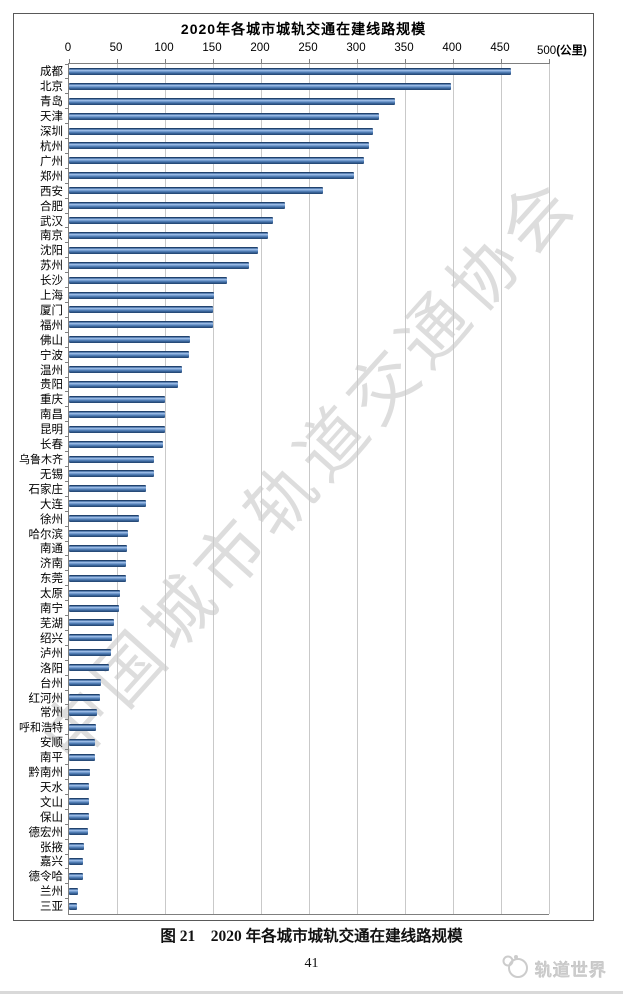 The image size is (623, 994). Describe the element at coordinates (51, 802) in the screenshot. I see `category-label: 文山` at that location.